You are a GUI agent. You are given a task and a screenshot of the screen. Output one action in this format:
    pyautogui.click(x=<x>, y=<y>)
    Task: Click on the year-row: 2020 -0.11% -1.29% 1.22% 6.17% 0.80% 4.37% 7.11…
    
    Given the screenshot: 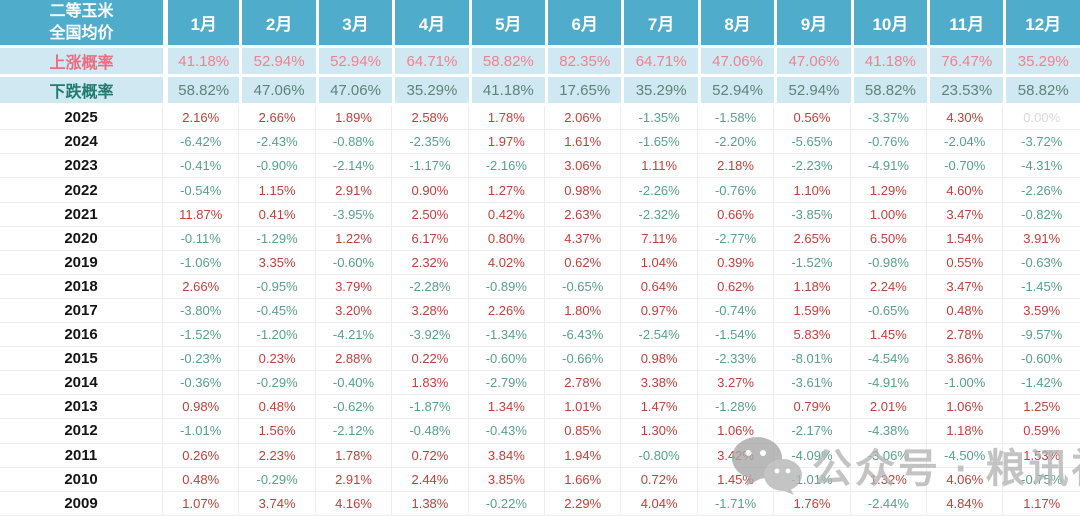 What is the action you would take?
    pyautogui.click(x=540, y=238)
    